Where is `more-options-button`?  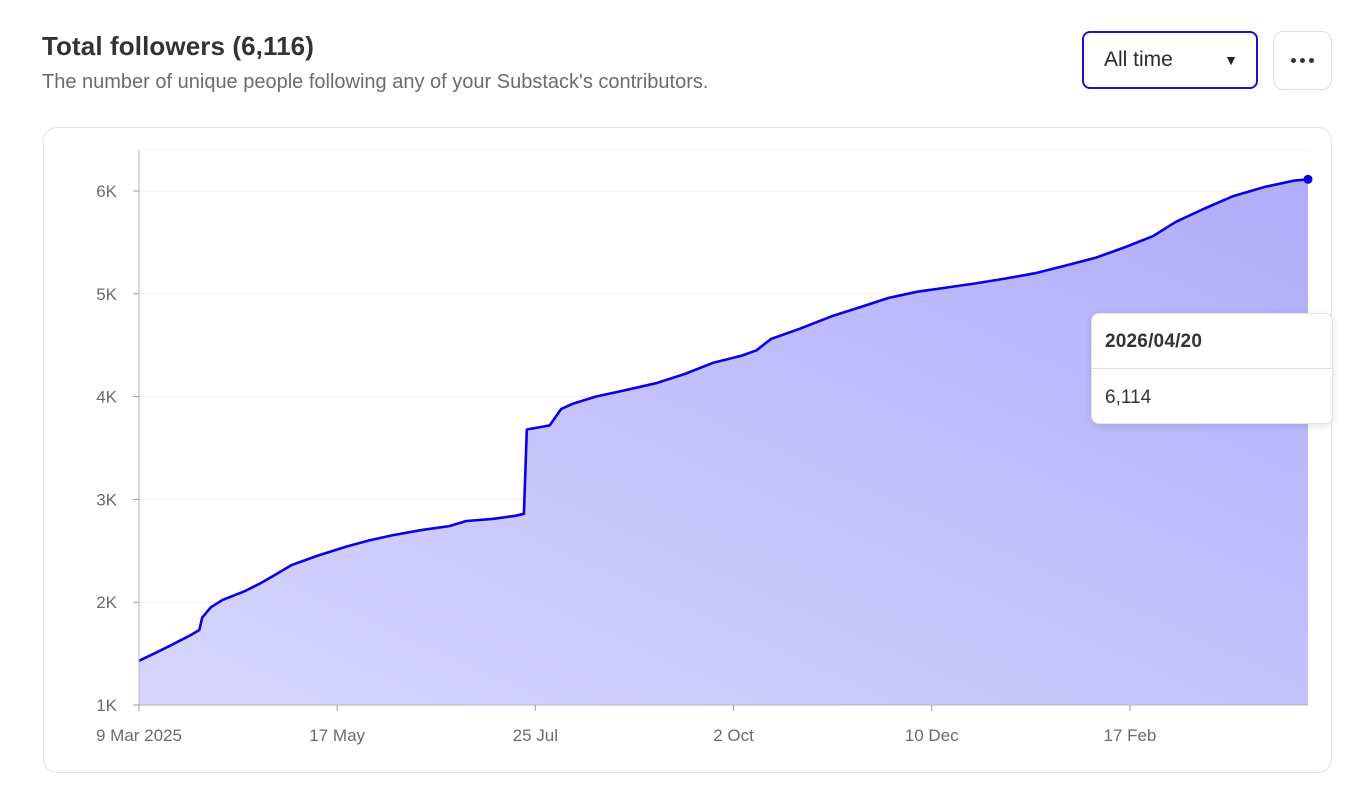 more-options-button is located at coordinates (1302, 60).